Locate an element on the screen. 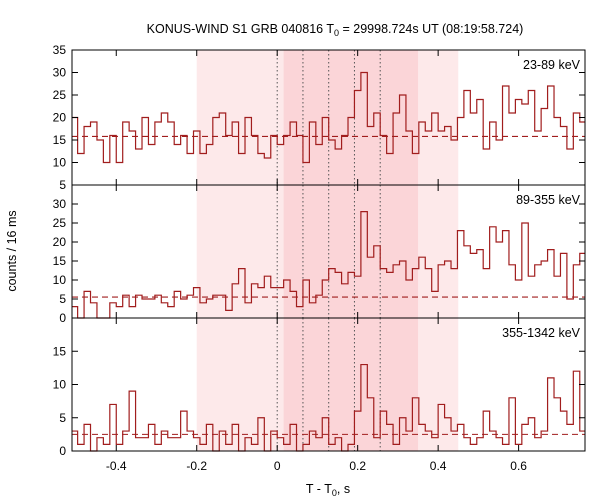 This screenshot has width=600, height=500. y-tick-label-1-35: 35 is located at coordinates (60, 50).